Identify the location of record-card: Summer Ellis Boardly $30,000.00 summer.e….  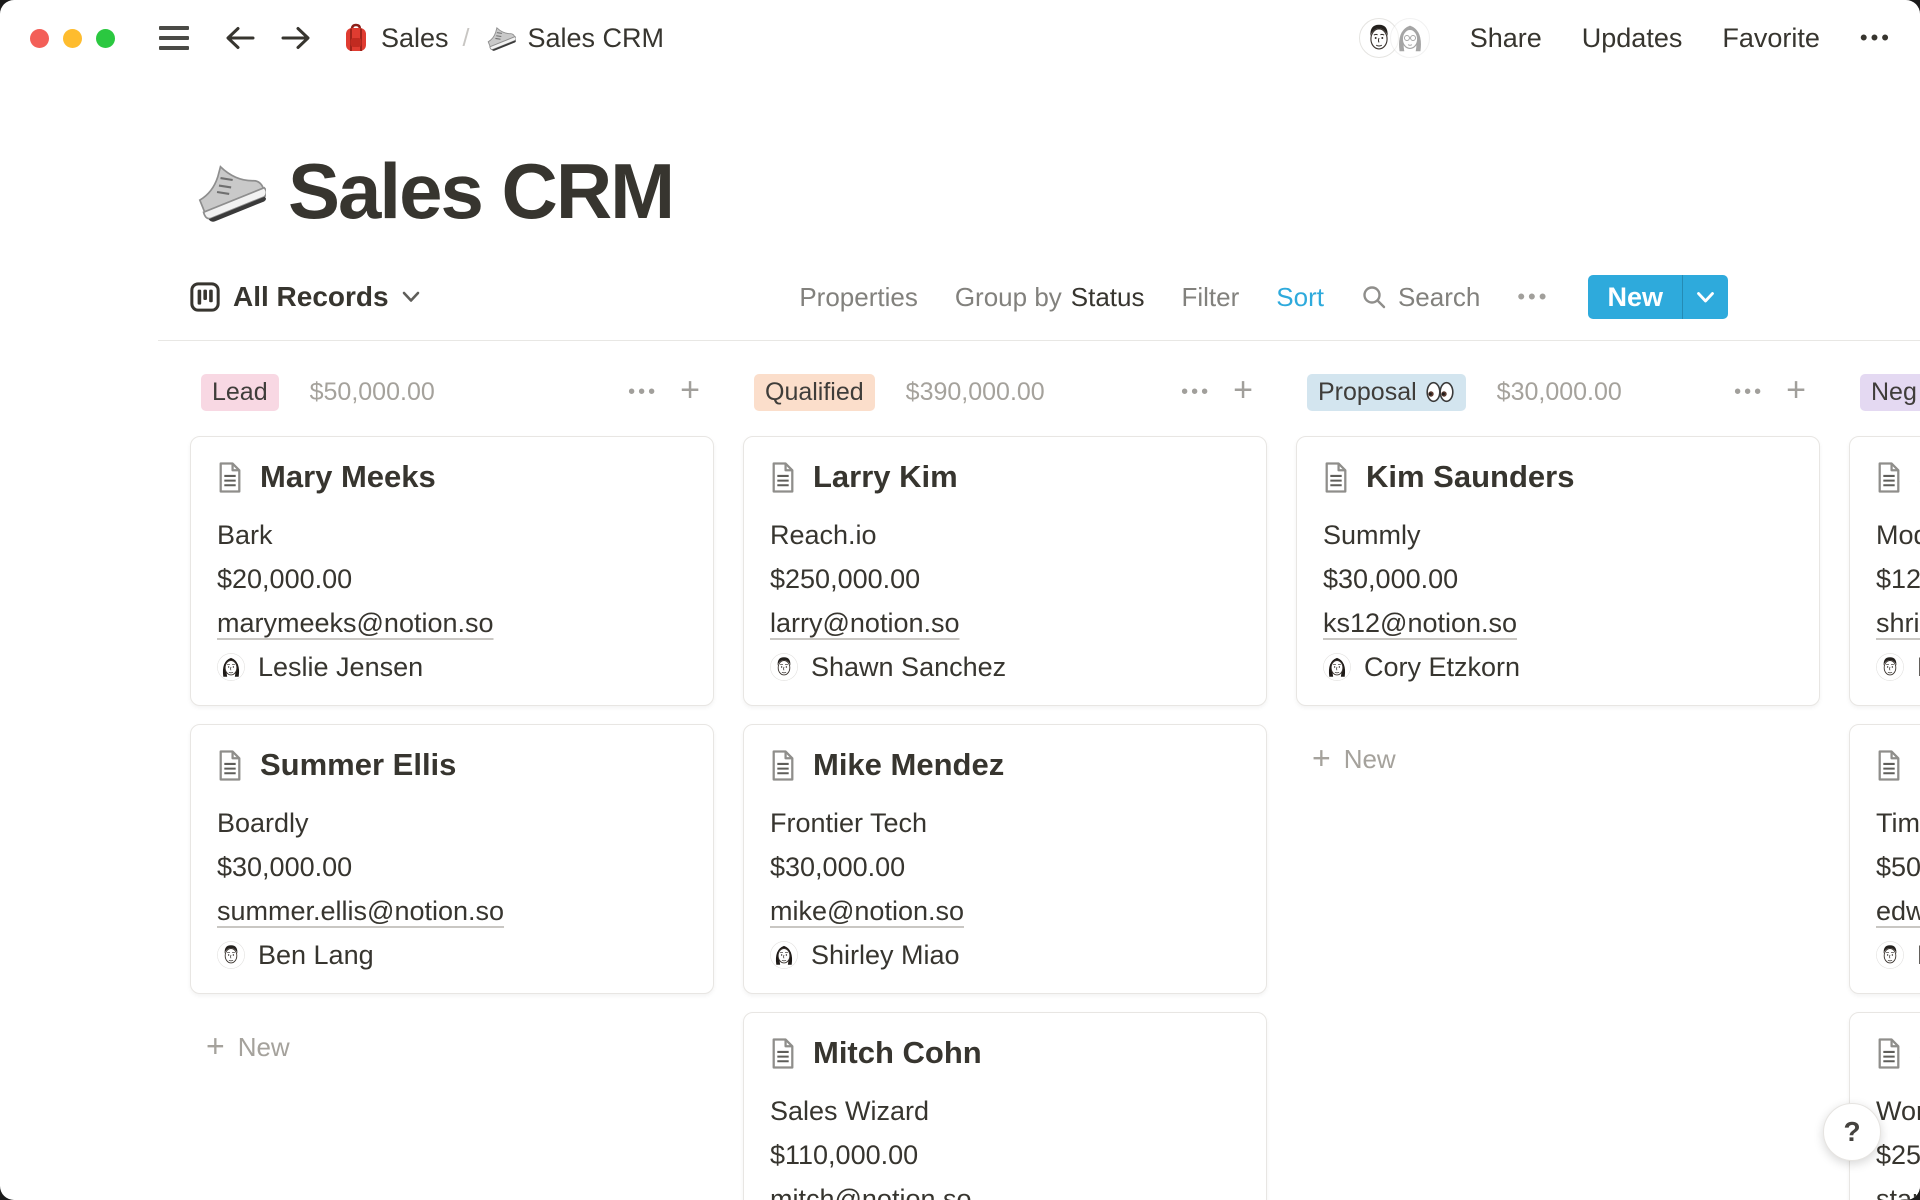
(452, 859).